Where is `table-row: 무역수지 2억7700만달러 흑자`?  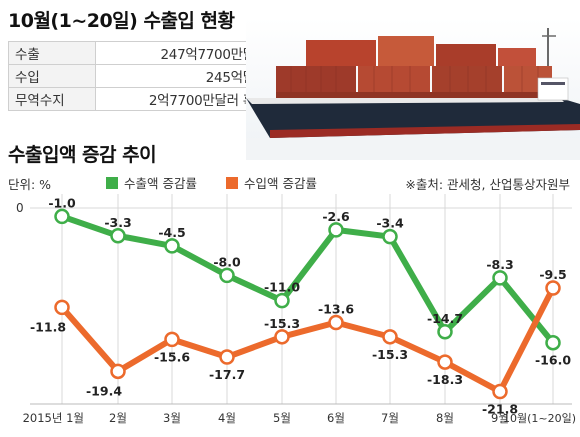
table-row: 무역수지 2억7700만달러 흑자 is located at coordinates (141, 99).